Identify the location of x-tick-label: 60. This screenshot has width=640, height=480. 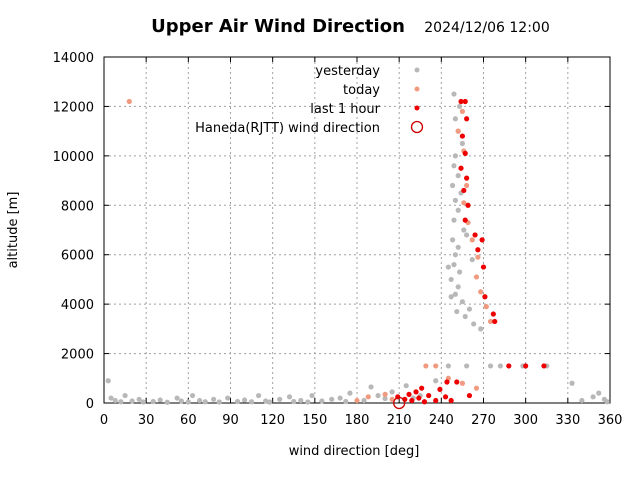
(188, 420).